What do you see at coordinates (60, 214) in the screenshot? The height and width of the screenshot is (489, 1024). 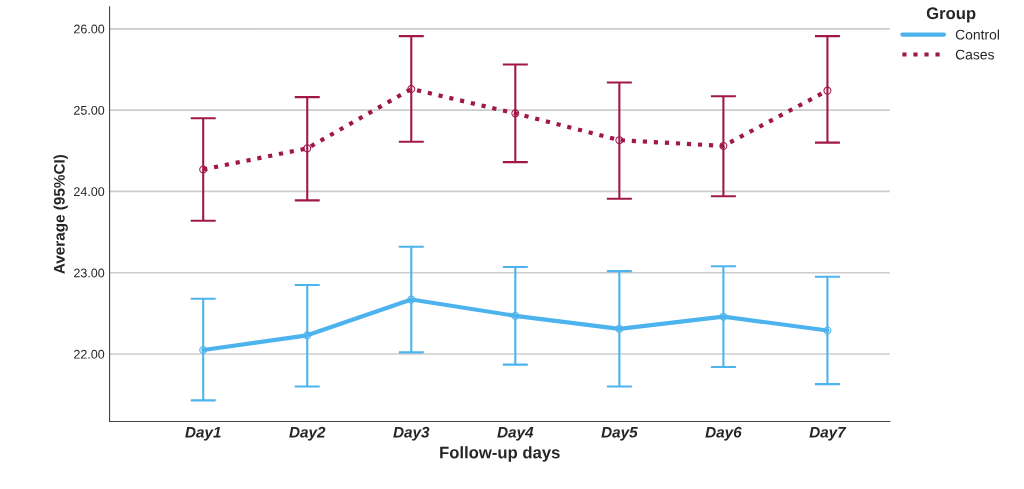 I see `y-axis-title: Average (95%CI)` at bounding box center [60, 214].